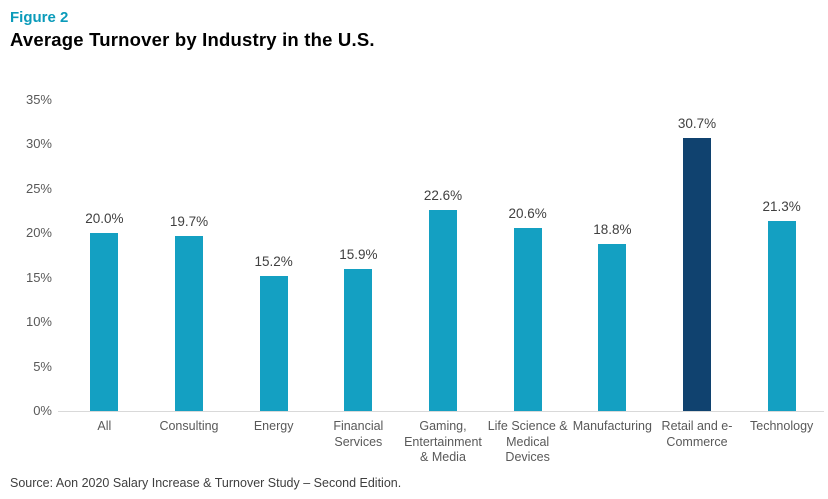 The width and height of the screenshot is (828, 499). What do you see at coordinates (104, 218) in the screenshot?
I see `bar-value-label: 20.0%` at bounding box center [104, 218].